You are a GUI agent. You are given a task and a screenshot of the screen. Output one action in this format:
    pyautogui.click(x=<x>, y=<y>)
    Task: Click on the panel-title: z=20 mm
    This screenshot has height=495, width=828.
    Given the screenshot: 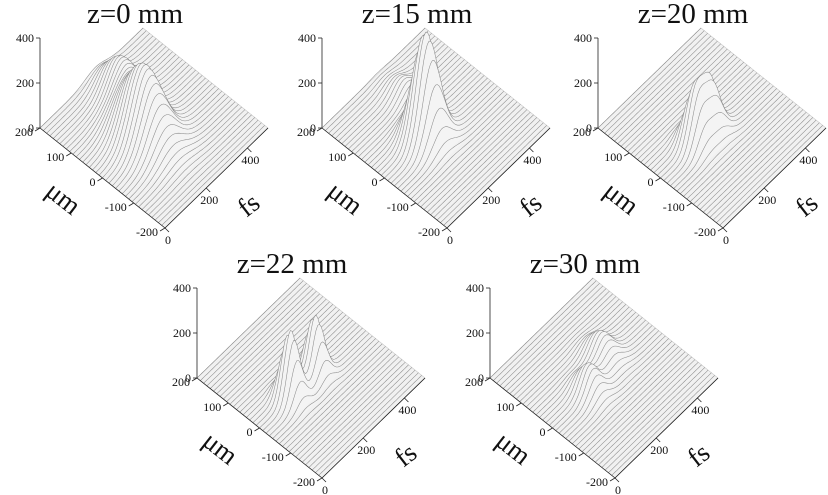 What is the action you would take?
    pyautogui.click(x=693, y=15)
    